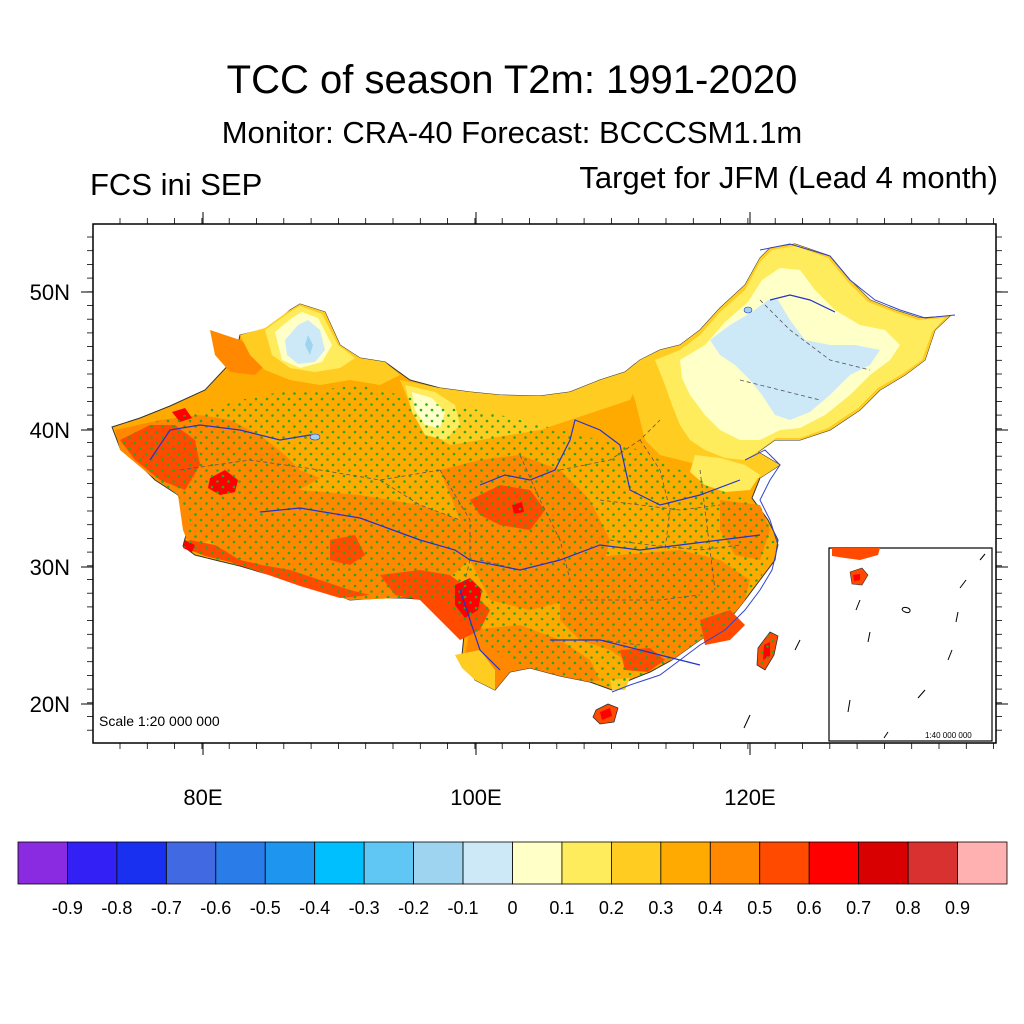 The image size is (1024, 1024). Describe the element at coordinates (948, 735) in the screenshot. I see `inset-scale-label: 1:40 000 000` at that location.